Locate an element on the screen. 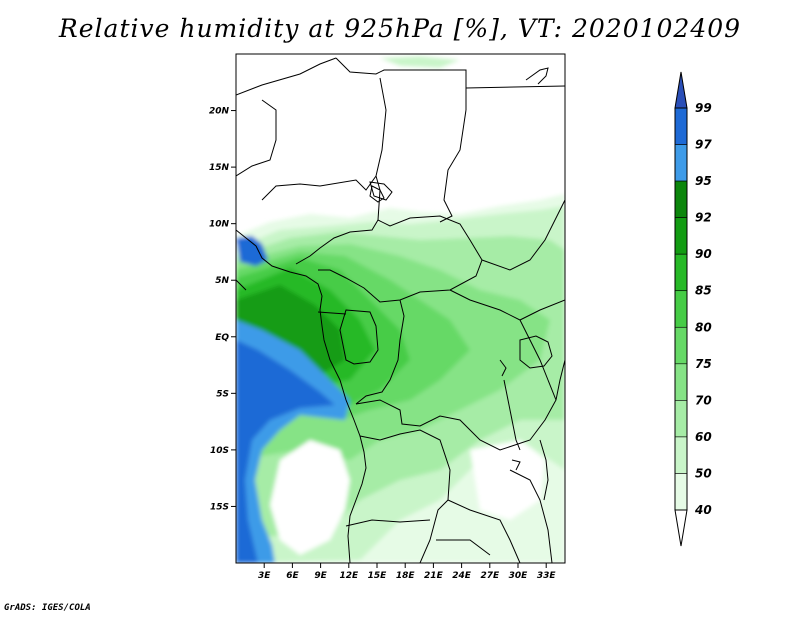 The width and height of the screenshot is (800, 618). moist-patch-north is located at coordinates (420, 62).